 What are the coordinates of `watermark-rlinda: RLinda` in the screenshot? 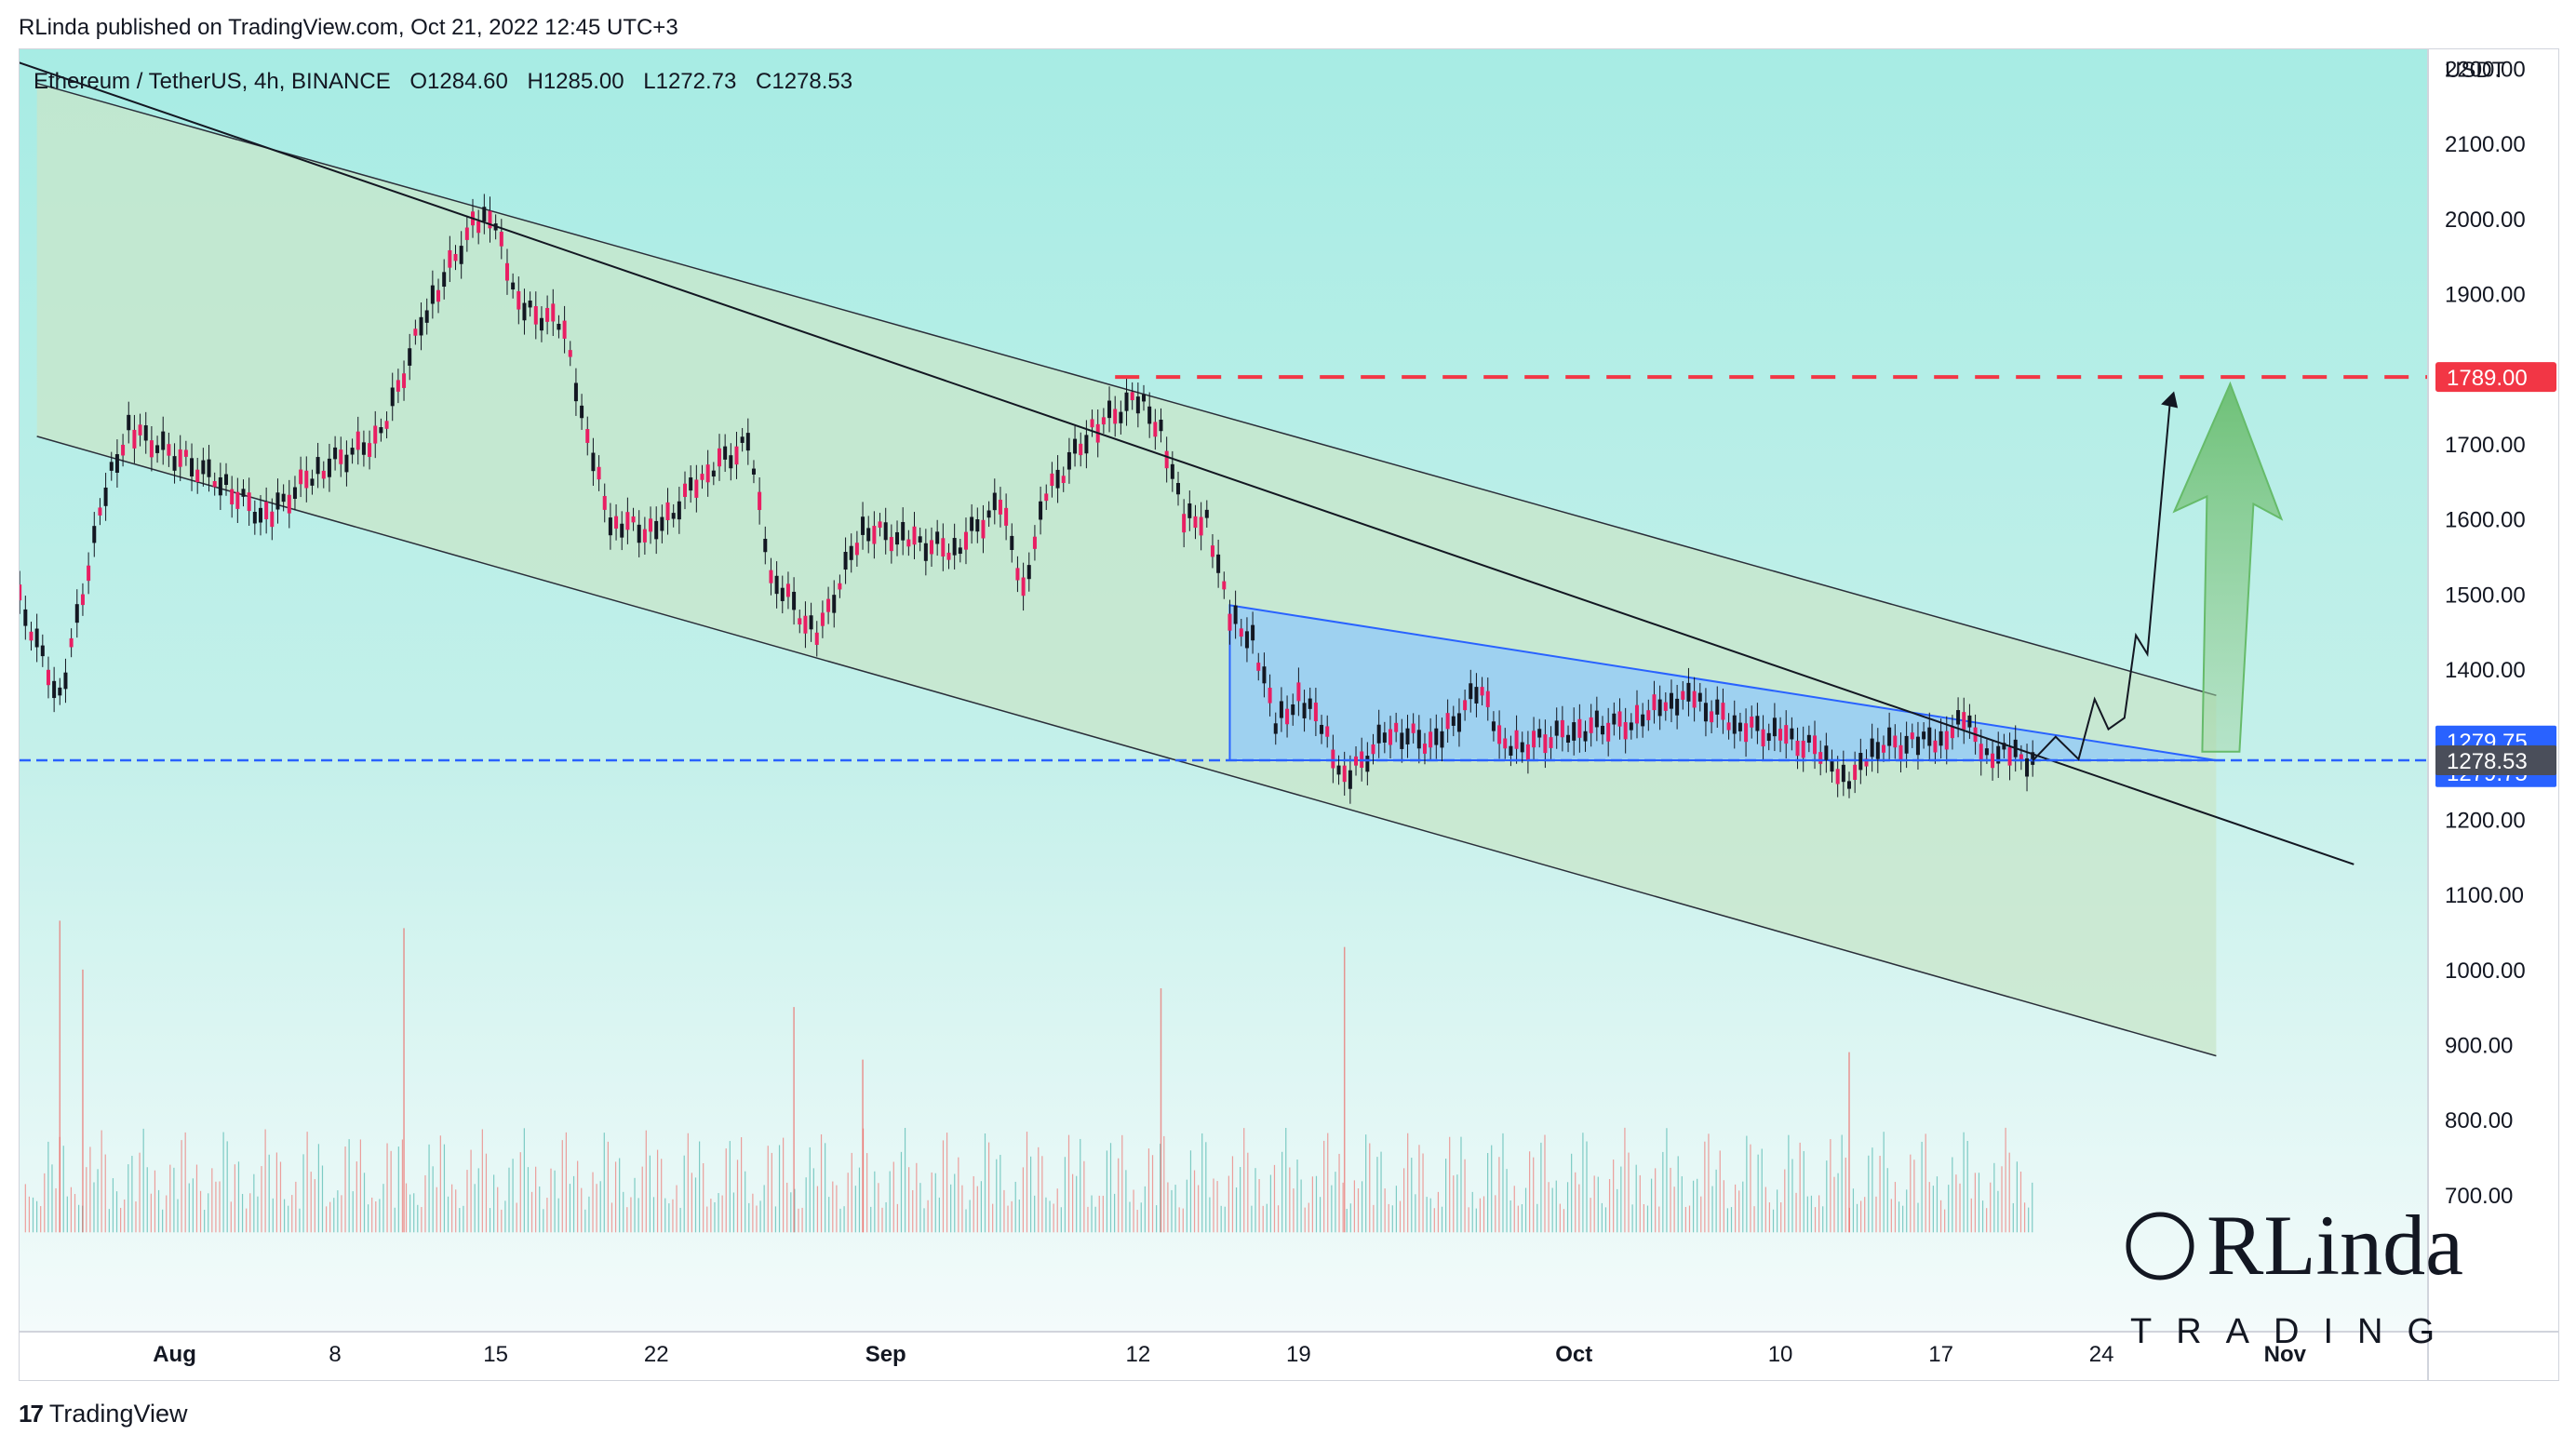 It's located at (2335, 1245).